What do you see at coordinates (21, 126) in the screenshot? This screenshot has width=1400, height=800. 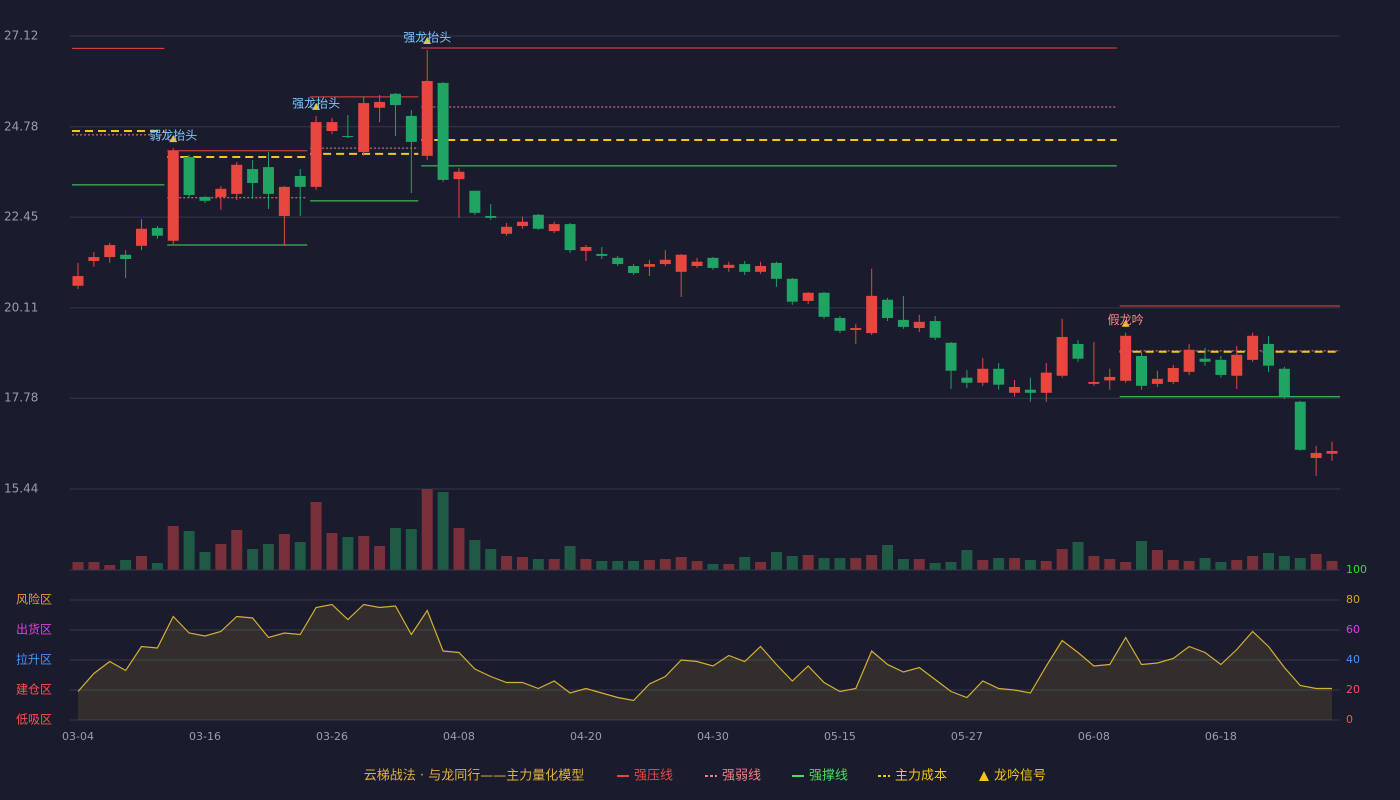 I see `y-tick-label: 24.78` at bounding box center [21, 126].